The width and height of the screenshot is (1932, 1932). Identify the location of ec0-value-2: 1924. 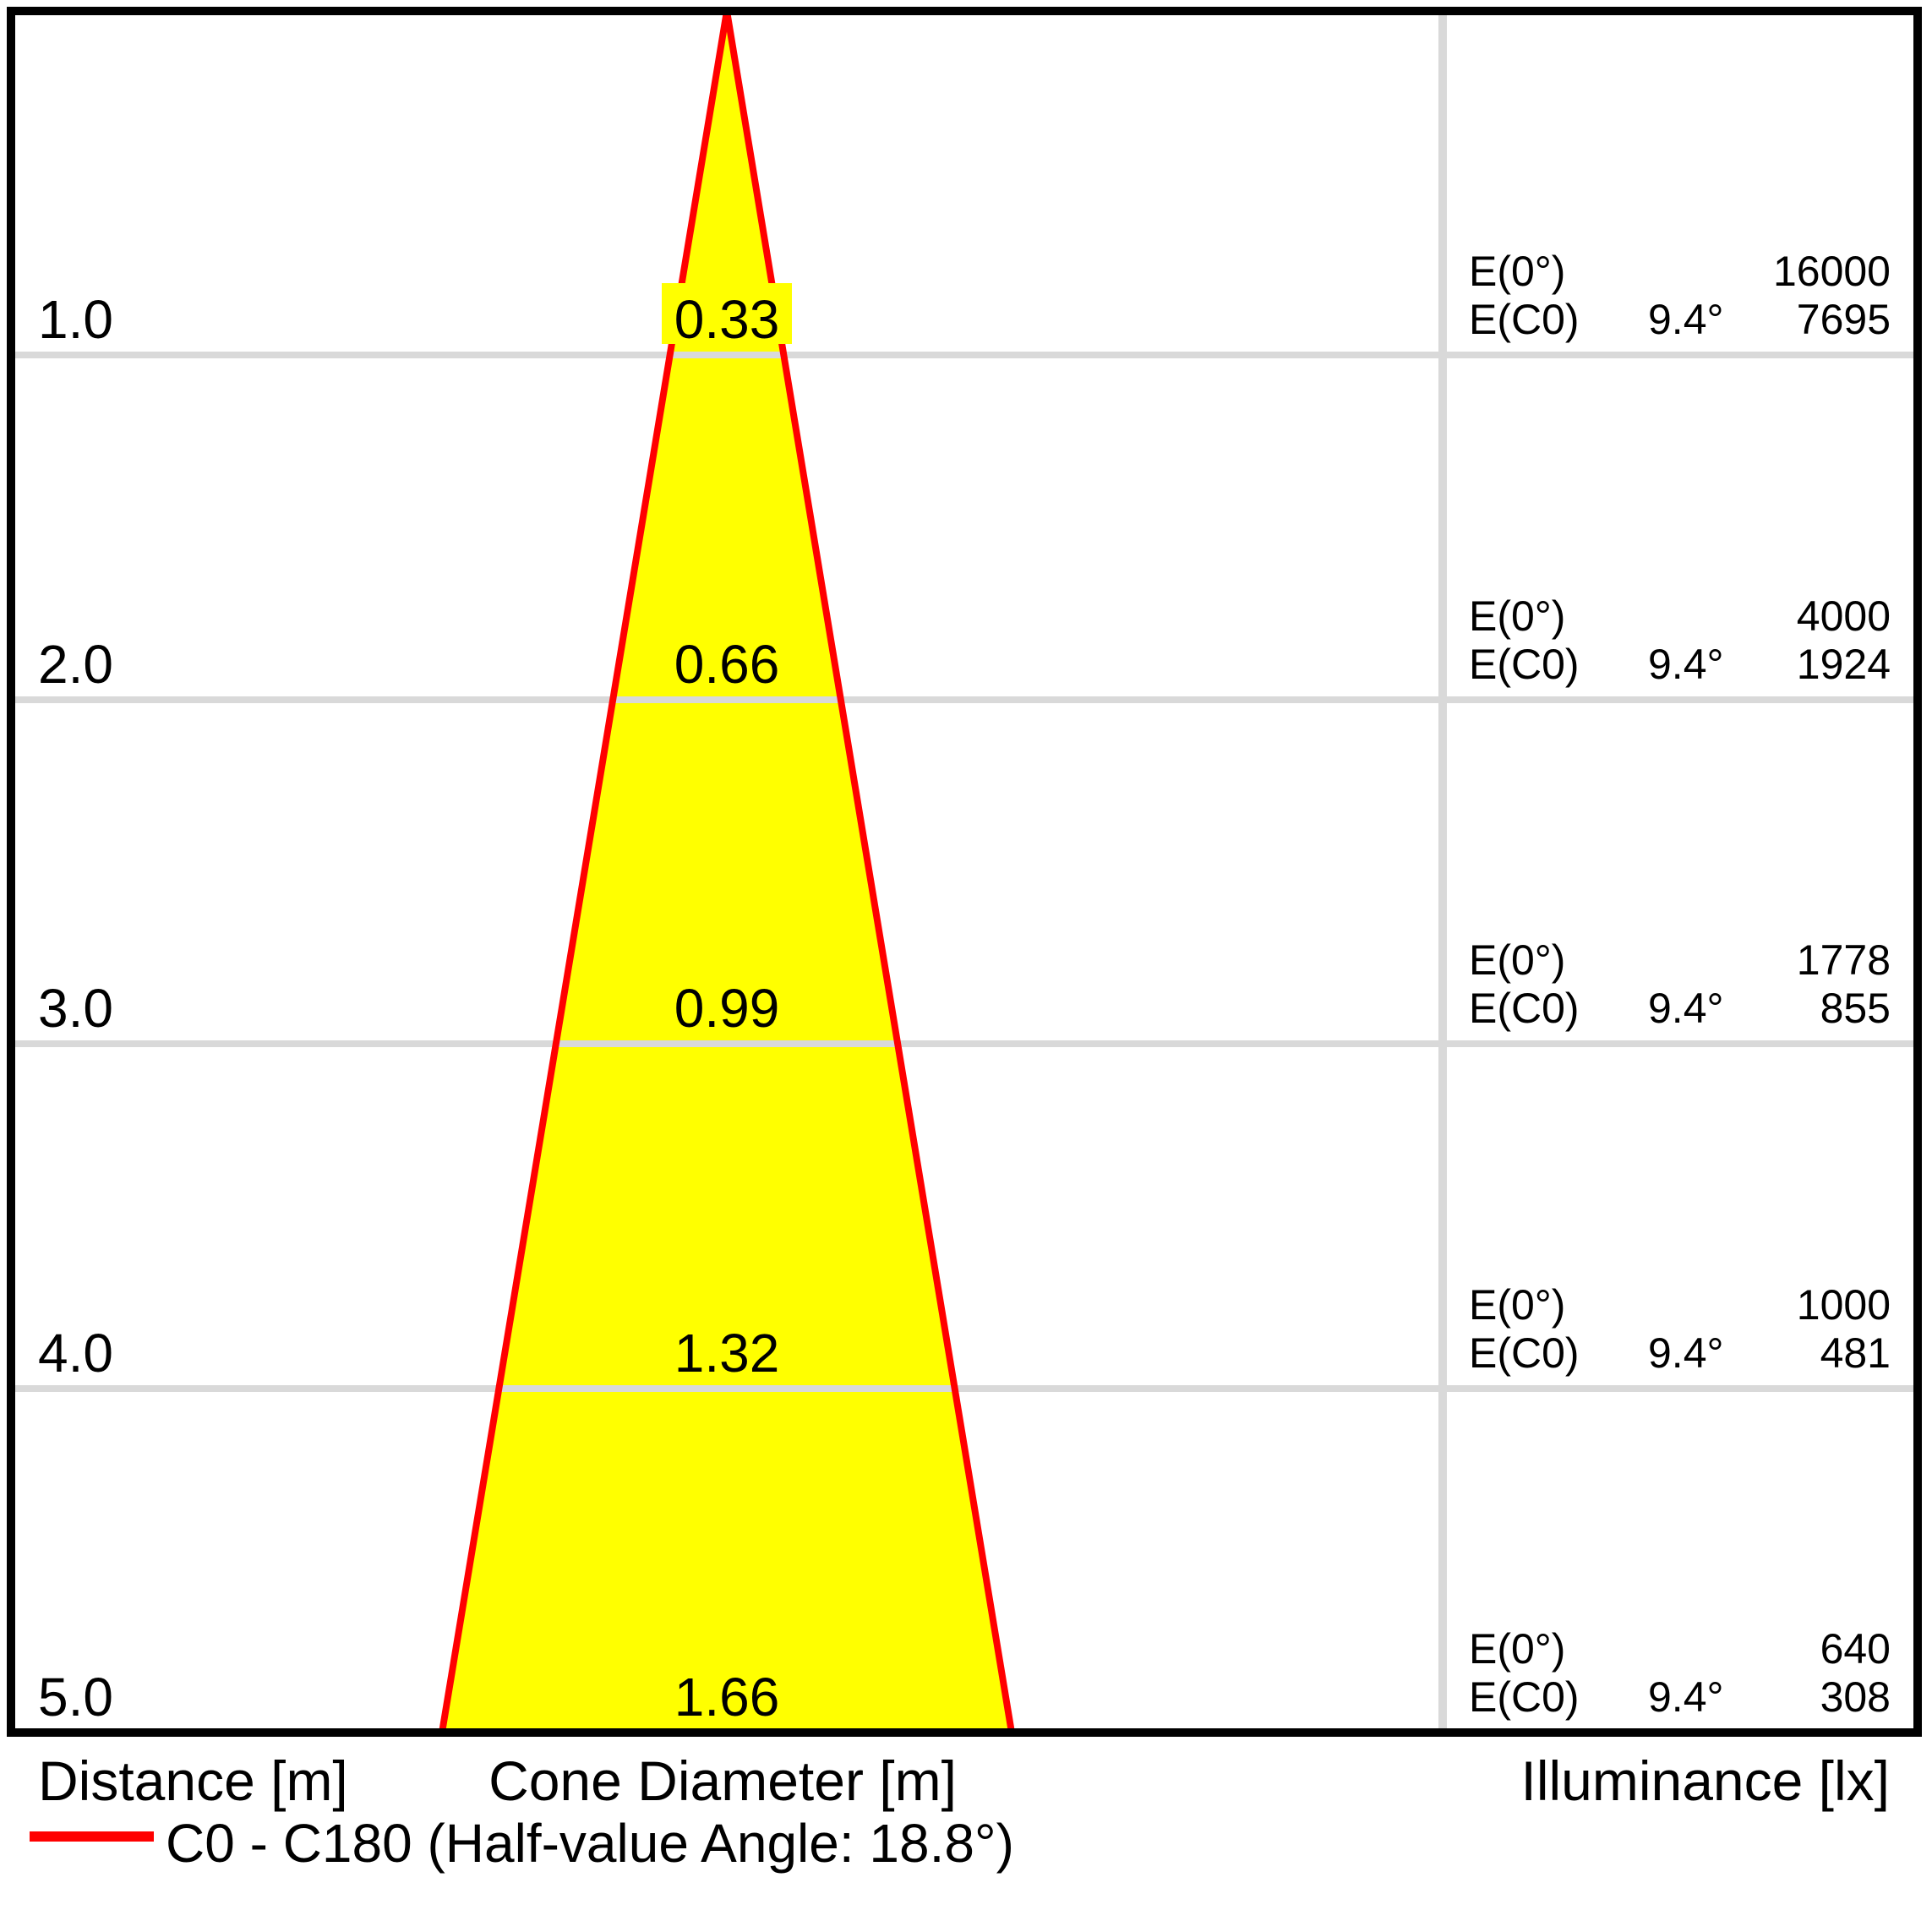
(1844, 664).